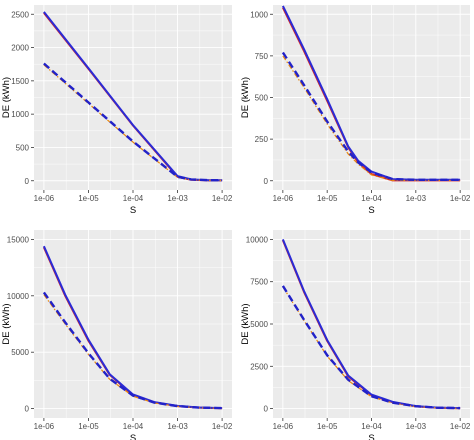  What do you see at coordinates (20, 48) in the screenshot?
I see `y-tick-label: 2000` at bounding box center [20, 48].